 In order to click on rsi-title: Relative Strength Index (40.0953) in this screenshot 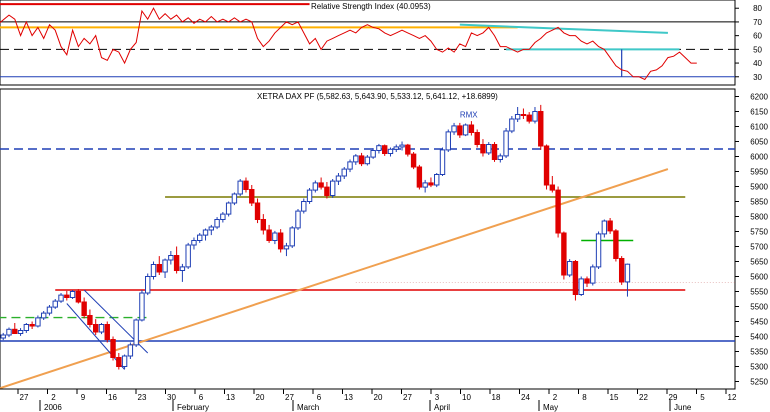, I will do `click(371, 6)`.